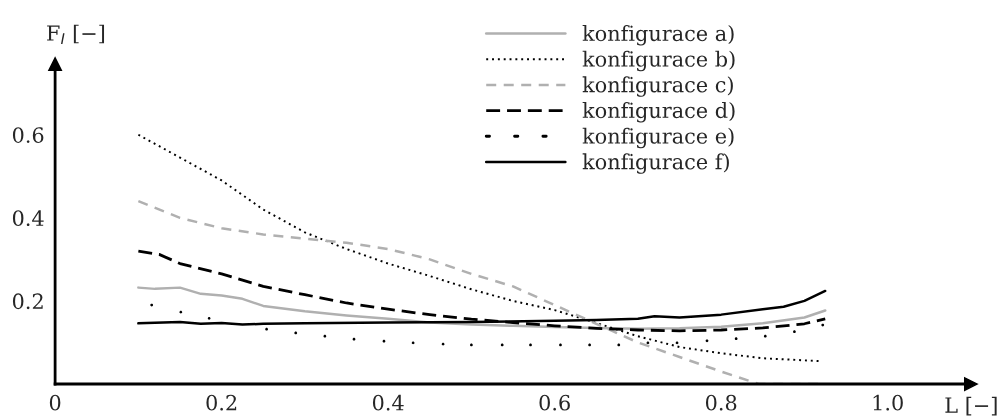 The height and width of the screenshot is (419, 1002). Describe the element at coordinates (971, 406) in the screenshot. I see `x-axis-title: L [−]` at that location.